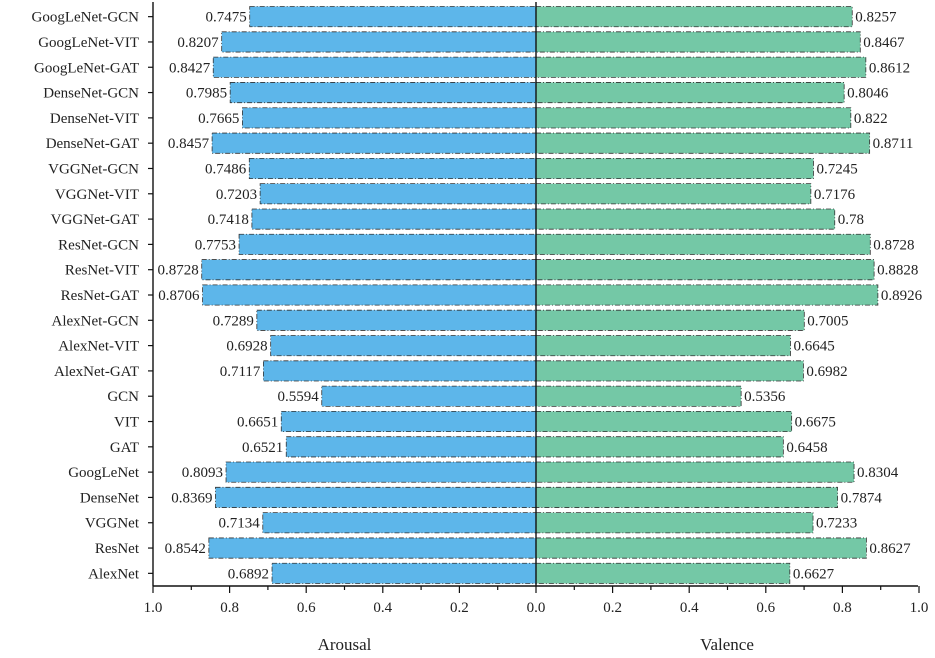 The image size is (935, 658). I want to click on value-label-arousal: 0.6651, so click(257, 423).